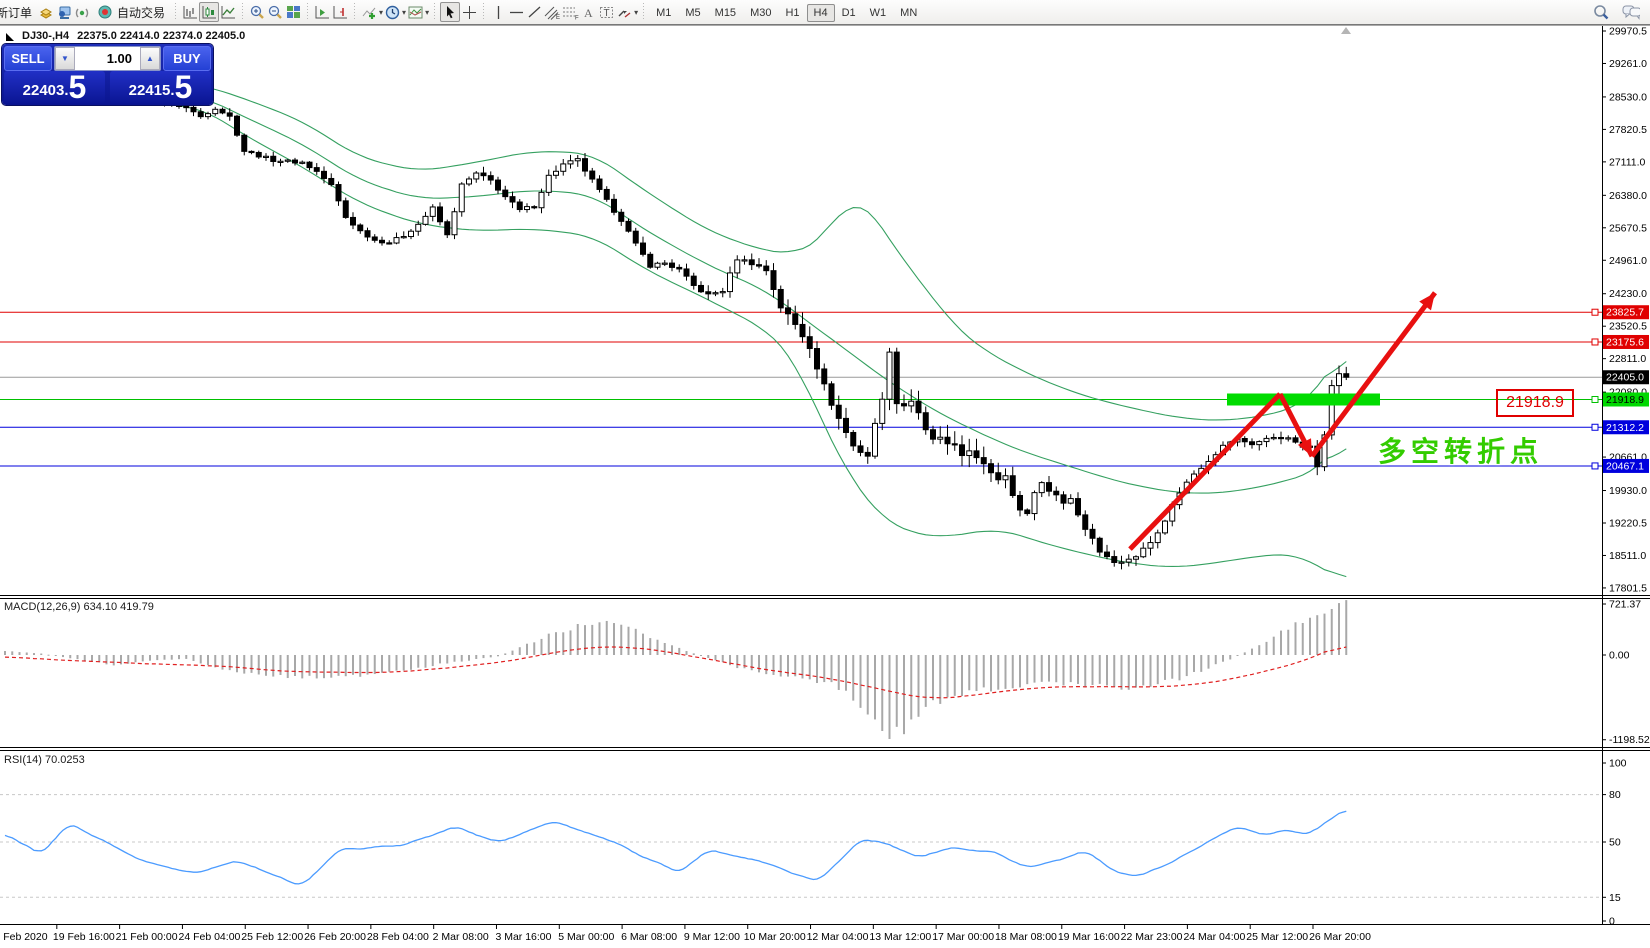 The height and width of the screenshot is (948, 1650). I want to click on svg-text: 19930.0, so click(1628, 491).